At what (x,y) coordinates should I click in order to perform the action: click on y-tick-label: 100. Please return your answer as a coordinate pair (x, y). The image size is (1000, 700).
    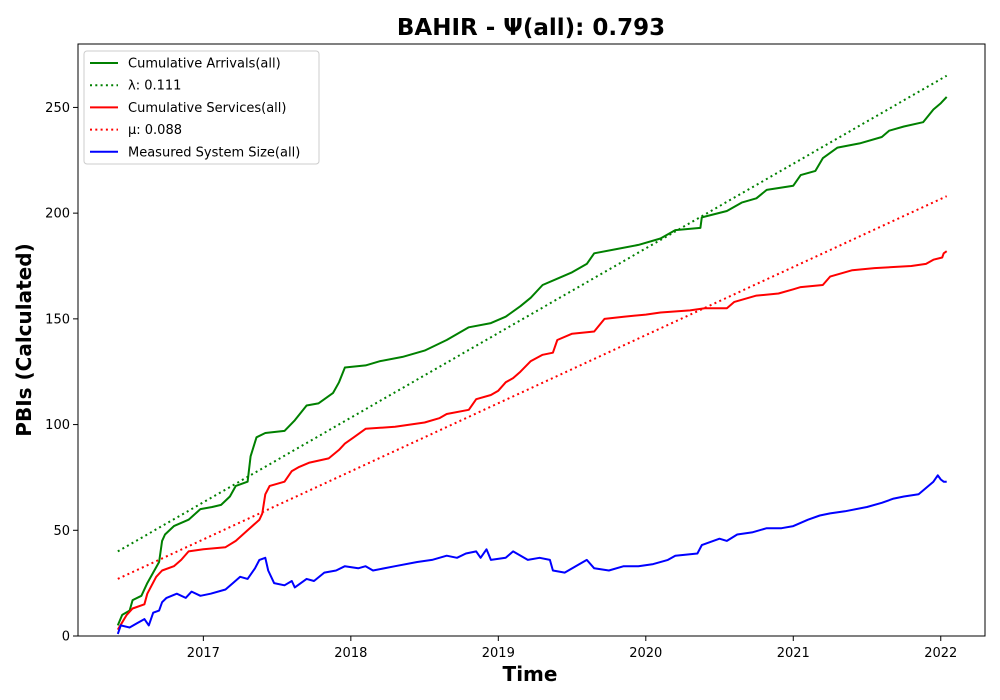
    Looking at the image, I should click on (57, 425).